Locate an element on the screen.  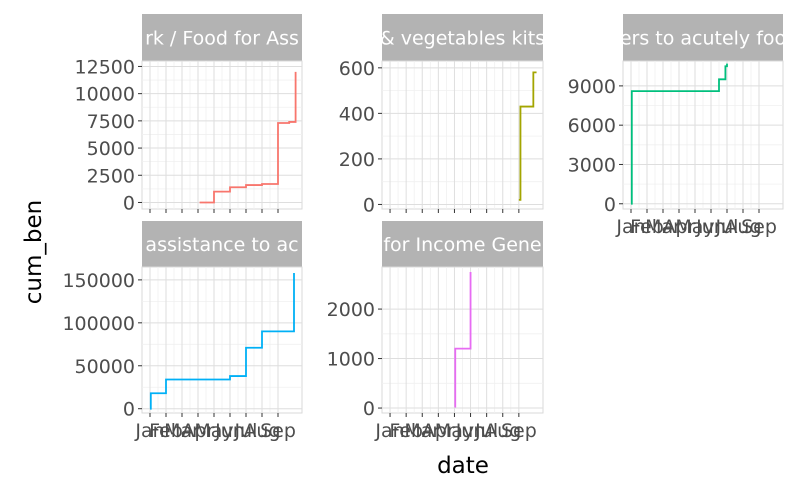
x-axis-title: date is located at coordinates (463, 466).